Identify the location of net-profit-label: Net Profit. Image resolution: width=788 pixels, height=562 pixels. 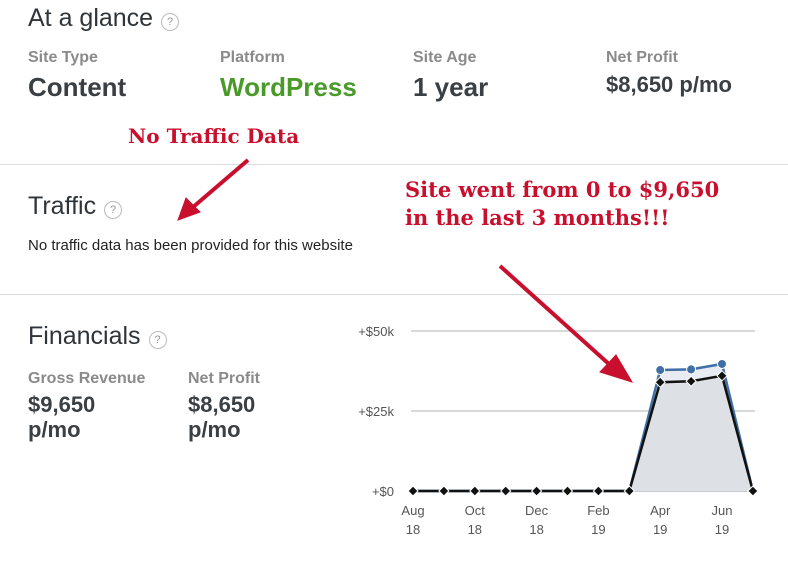
(642, 57).